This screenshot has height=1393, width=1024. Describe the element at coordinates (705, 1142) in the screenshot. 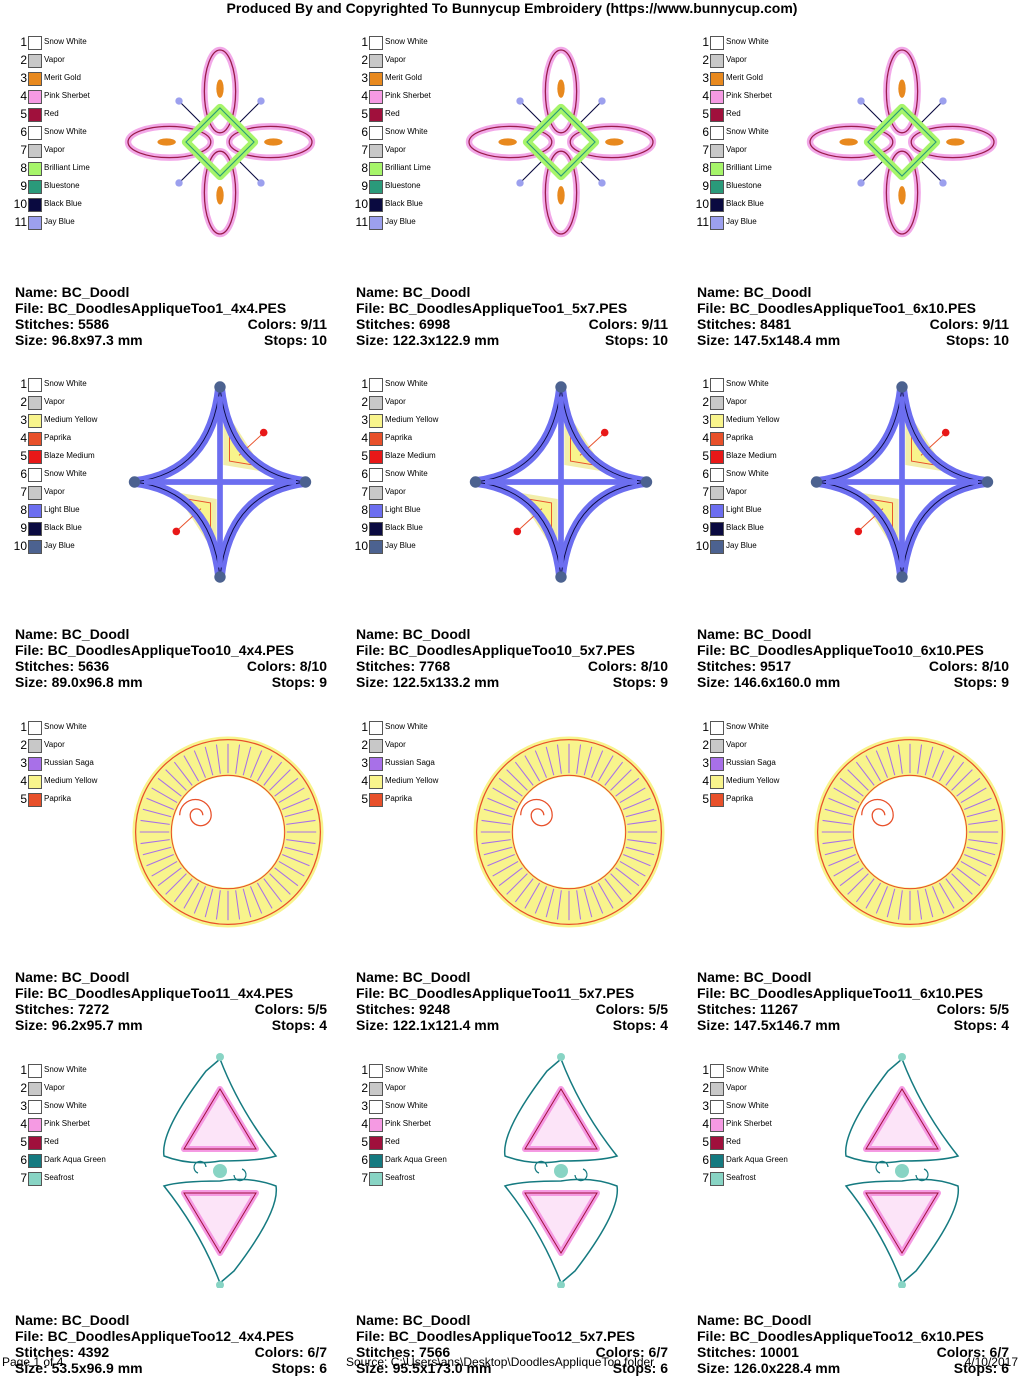

I see `legend-number: 5` at that location.